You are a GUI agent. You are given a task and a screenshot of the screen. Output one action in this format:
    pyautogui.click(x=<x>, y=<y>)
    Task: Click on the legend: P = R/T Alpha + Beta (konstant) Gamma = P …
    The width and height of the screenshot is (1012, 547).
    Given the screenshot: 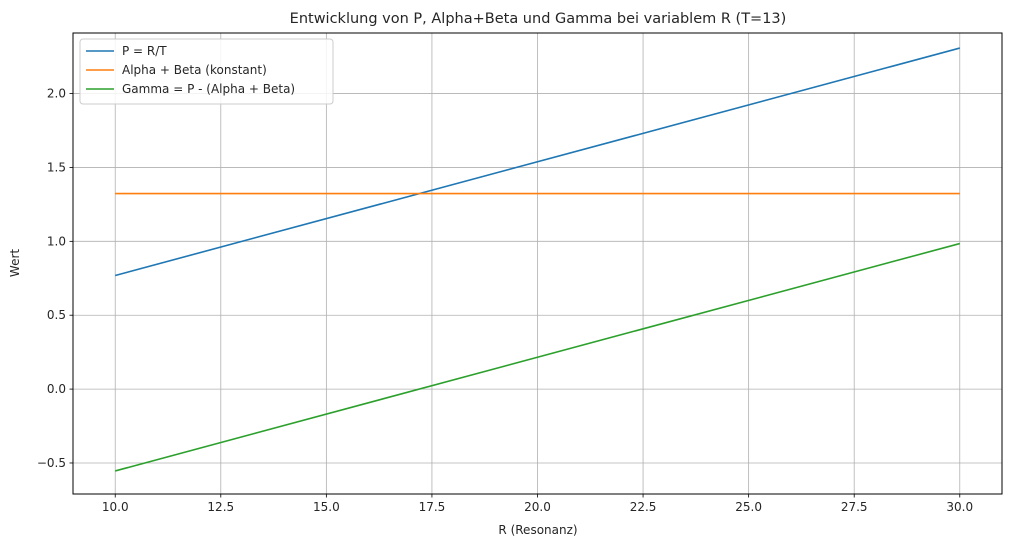 What is the action you would take?
    pyautogui.click(x=206, y=71)
    